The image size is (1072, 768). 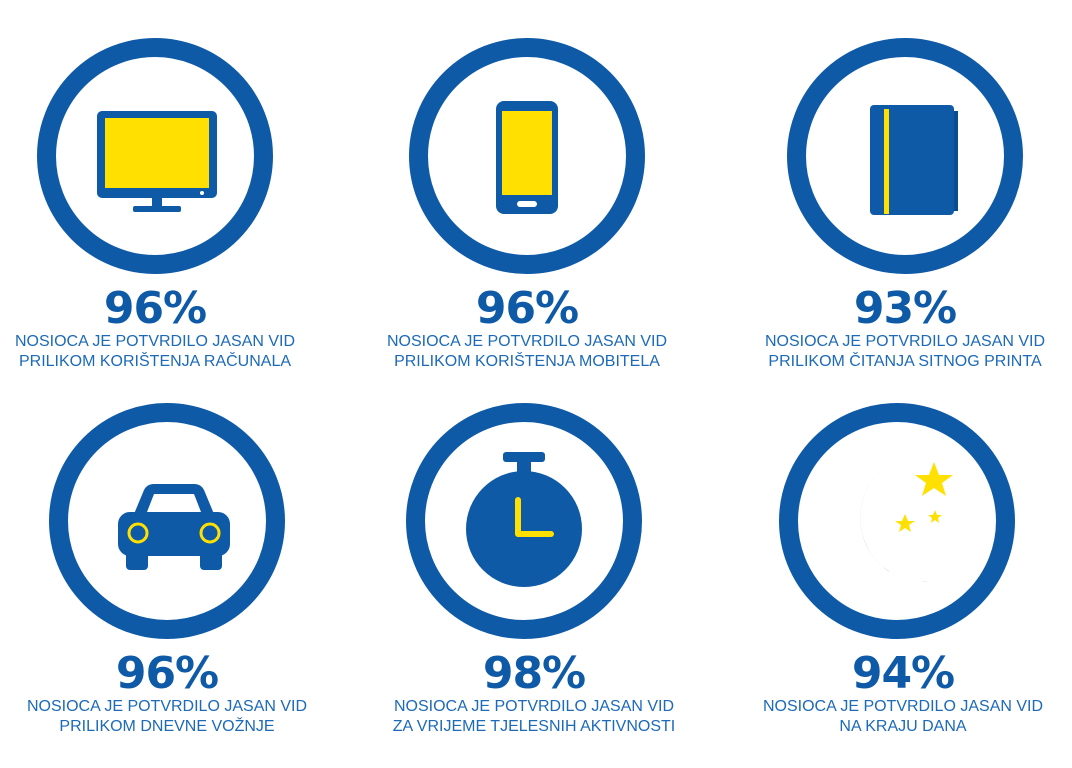 What do you see at coordinates (534, 673) in the screenshot?
I see `percentage-value: 98%` at bounding box center [534, 673].